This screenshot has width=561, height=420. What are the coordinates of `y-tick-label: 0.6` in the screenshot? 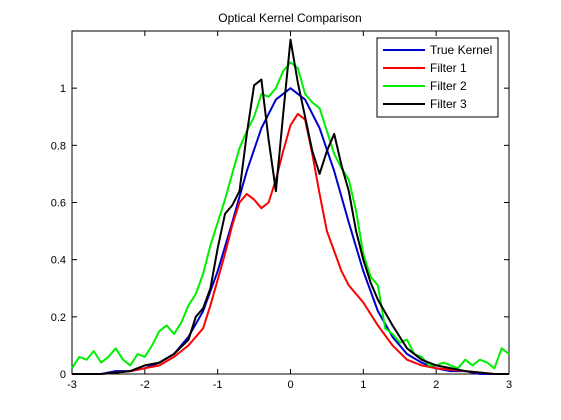 It's located at (58, 204).